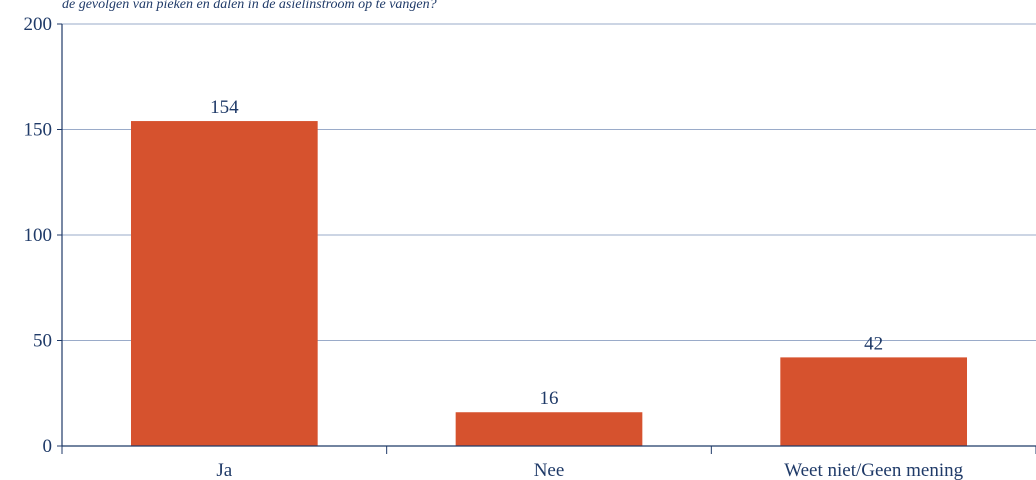 The image size is (1036, 480). What do you see at coordinates (873, 470) in the screenshot?
I see `x-tick-label: Weet niet/Geen mening` at bounding box center [873, 470].